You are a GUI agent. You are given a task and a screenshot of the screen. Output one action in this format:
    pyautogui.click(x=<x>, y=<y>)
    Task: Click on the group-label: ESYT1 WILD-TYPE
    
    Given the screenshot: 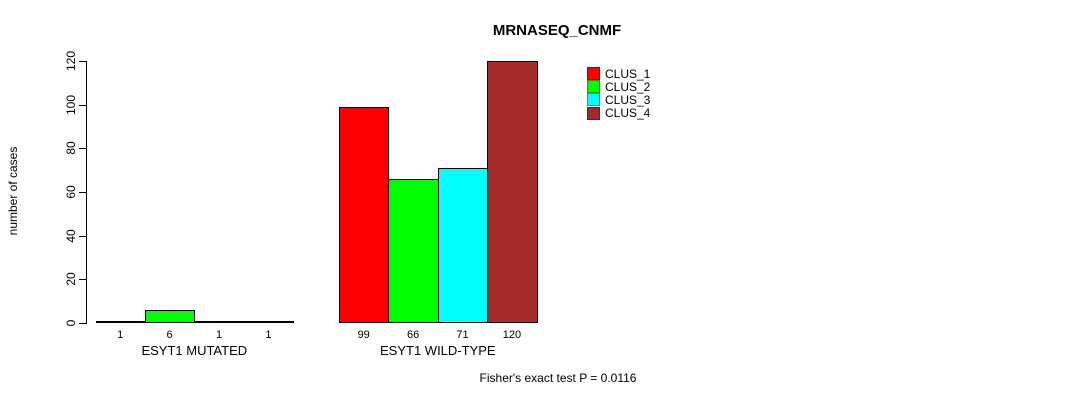 What is the action you would take?
    pyautogui.click(x=438, y=350)
    